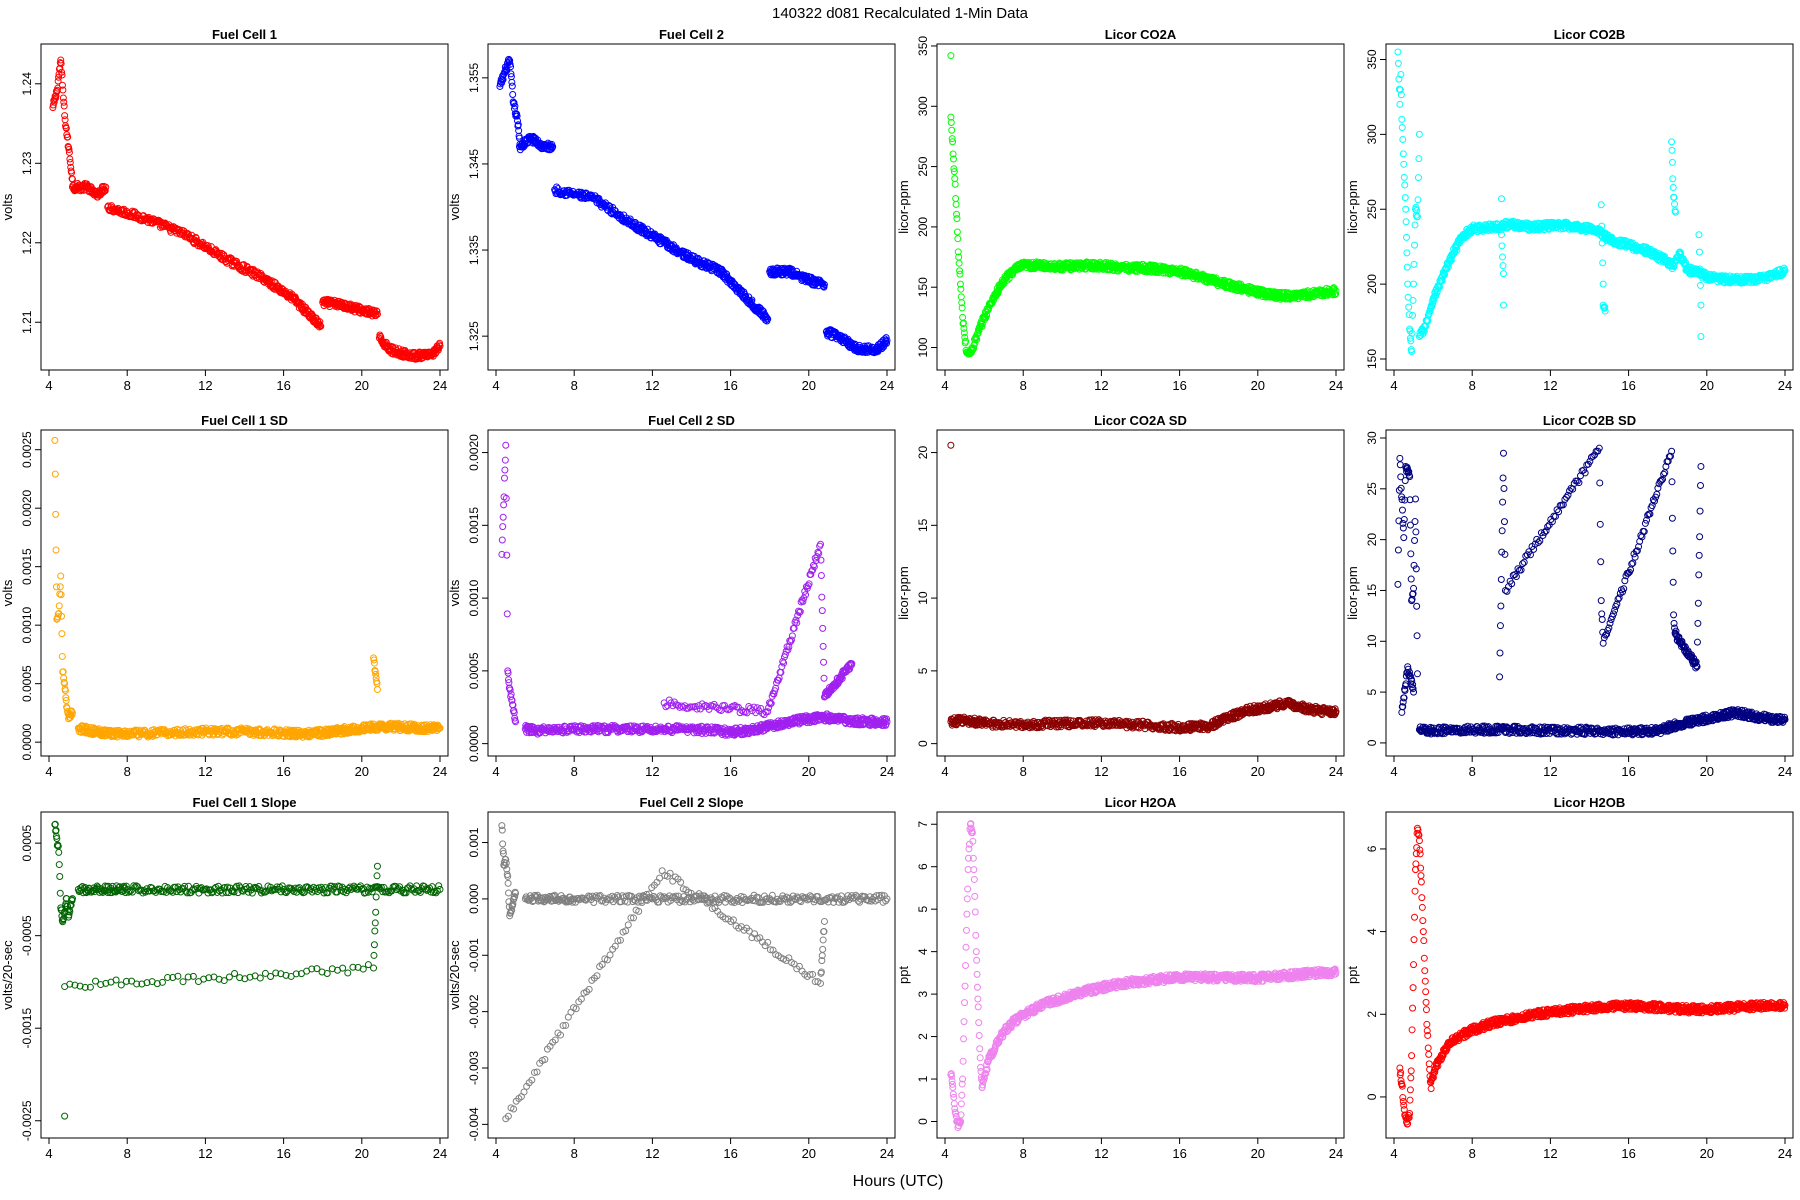  I want to click on figure-xlabel: Hours (UTC), so click(898, 1181).